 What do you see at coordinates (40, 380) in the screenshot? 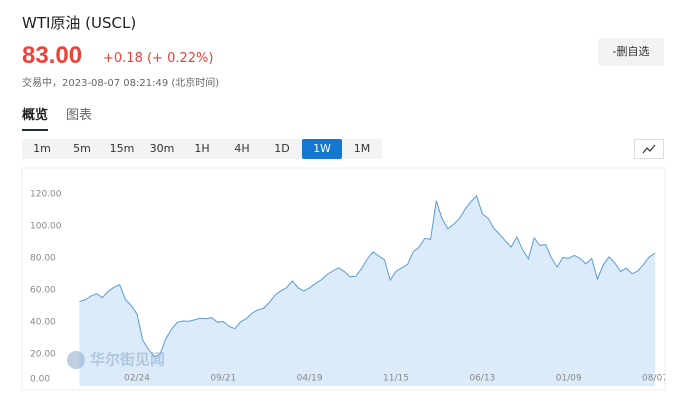
I see `y-tick-label: 0.00` at bounding box center [40, 380].